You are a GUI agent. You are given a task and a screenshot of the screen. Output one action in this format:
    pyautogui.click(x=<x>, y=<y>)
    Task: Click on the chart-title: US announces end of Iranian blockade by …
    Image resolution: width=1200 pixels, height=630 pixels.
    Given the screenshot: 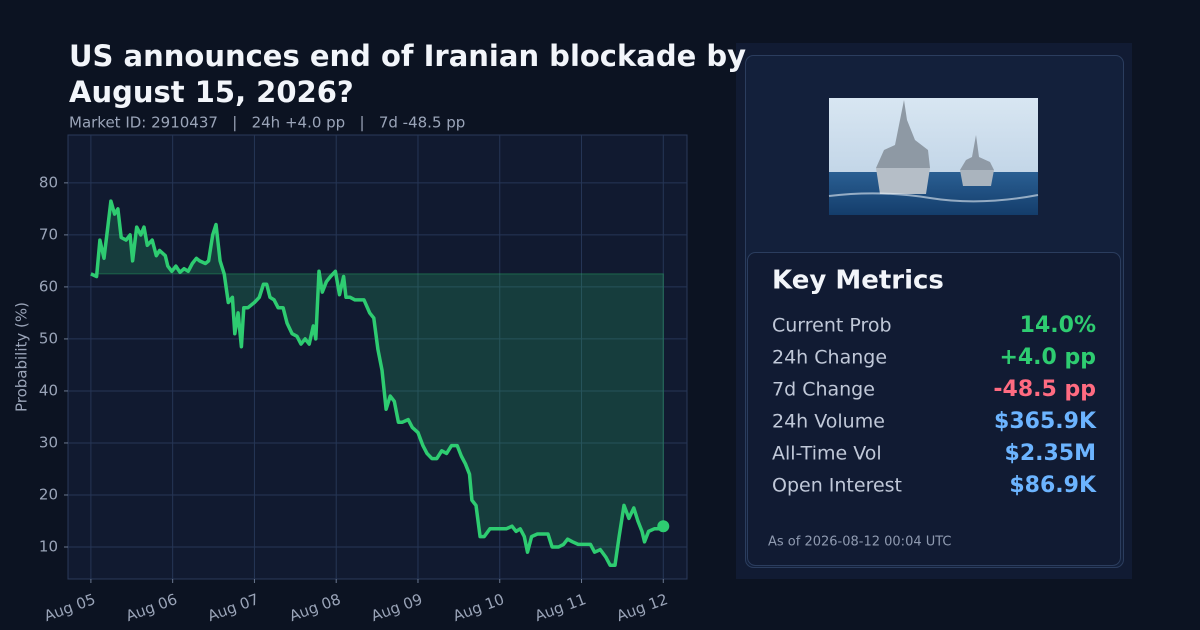 What is the action you would take?
    pyautogui.click(x=408, y=74)
    